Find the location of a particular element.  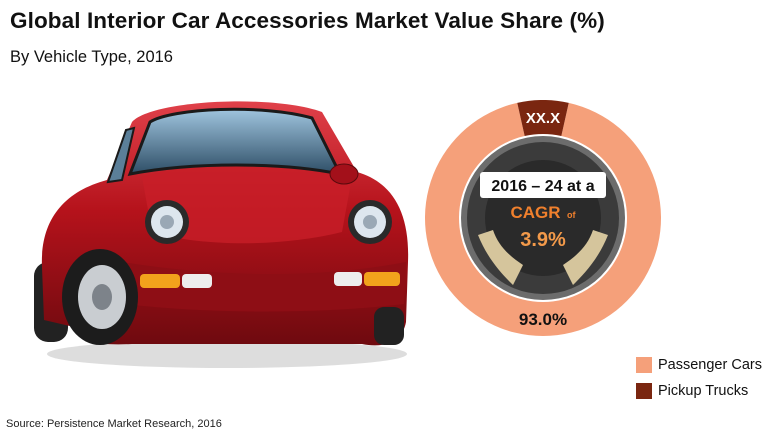

svg-text: CAGR of is located at coordinates (543, 212).